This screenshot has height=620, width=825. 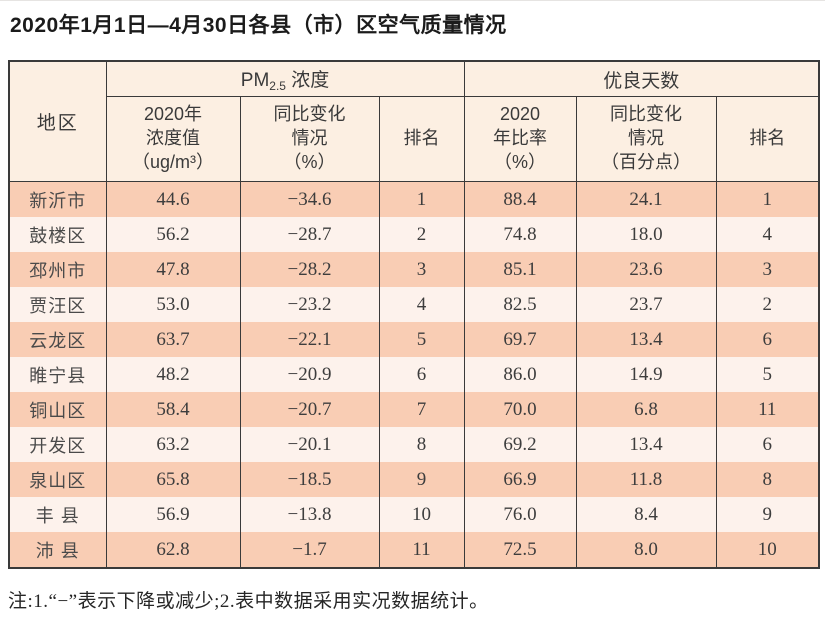 I want to click on table-row: 开发区 63.2 −20.1 8 69.2 13.4 6, so click(x=414, y=444).